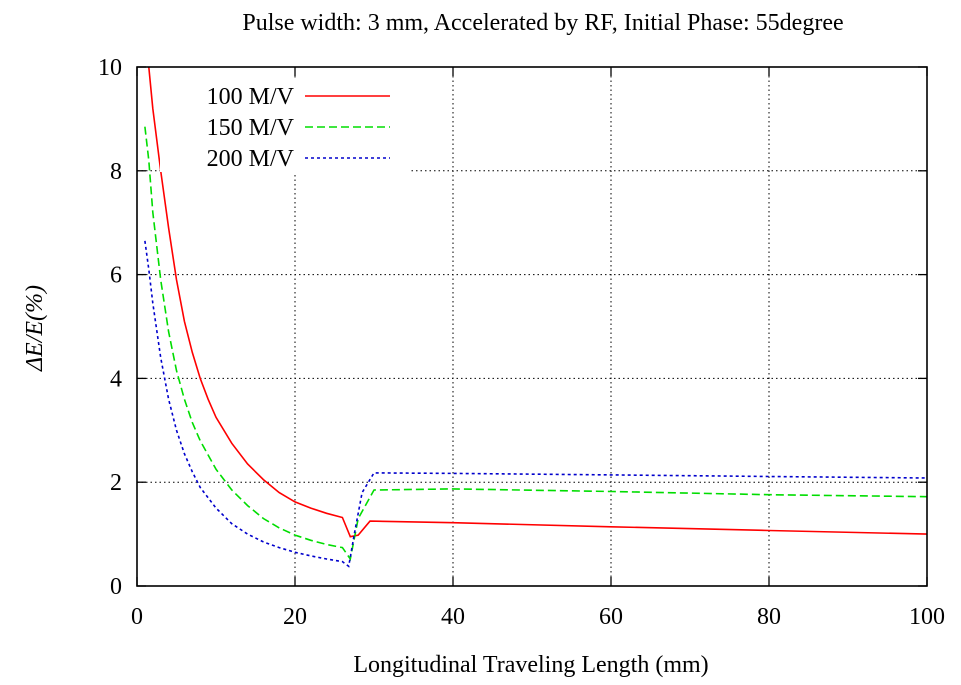 This screenshot has height=685, width=961. Describe the element at coordinates (35, 328) in the screenshot. I see `y-axis-label: ΔE/E(%)` at that location.